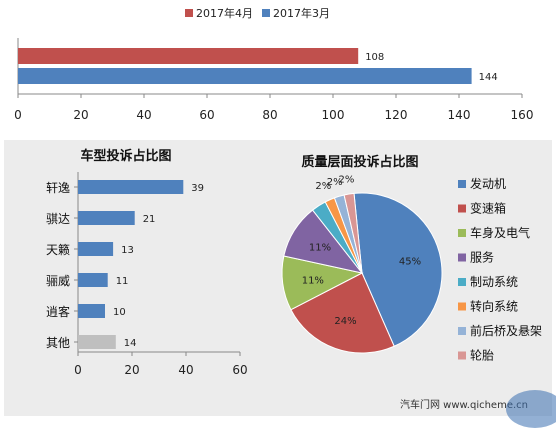  I want to click on bar-value-label: 39, so click(197, 188).